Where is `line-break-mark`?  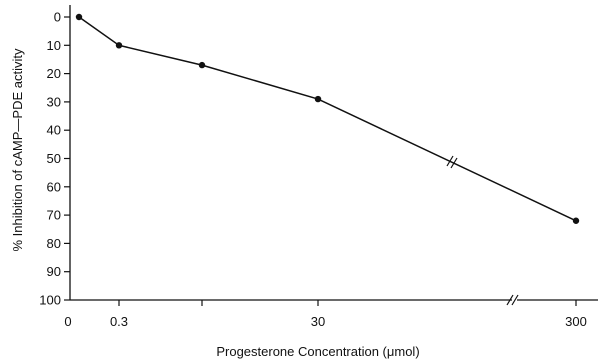 line-break-mark is located at coordinates (452, 162).